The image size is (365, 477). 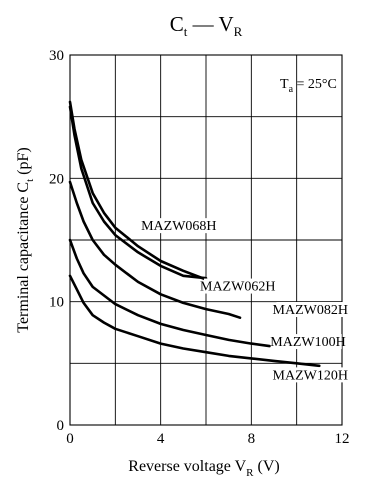 What do you see at coordinates (203, 467) in the screenshot?
I see `x-axis-label: Reverse voltage VR (V)` at bounding box center [203, 467].